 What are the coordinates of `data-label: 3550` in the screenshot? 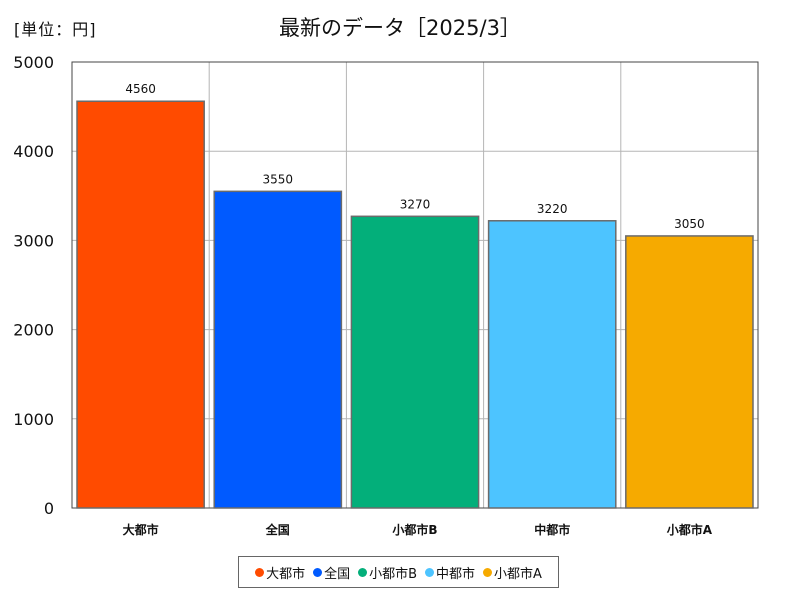 It's located at (278, 179).